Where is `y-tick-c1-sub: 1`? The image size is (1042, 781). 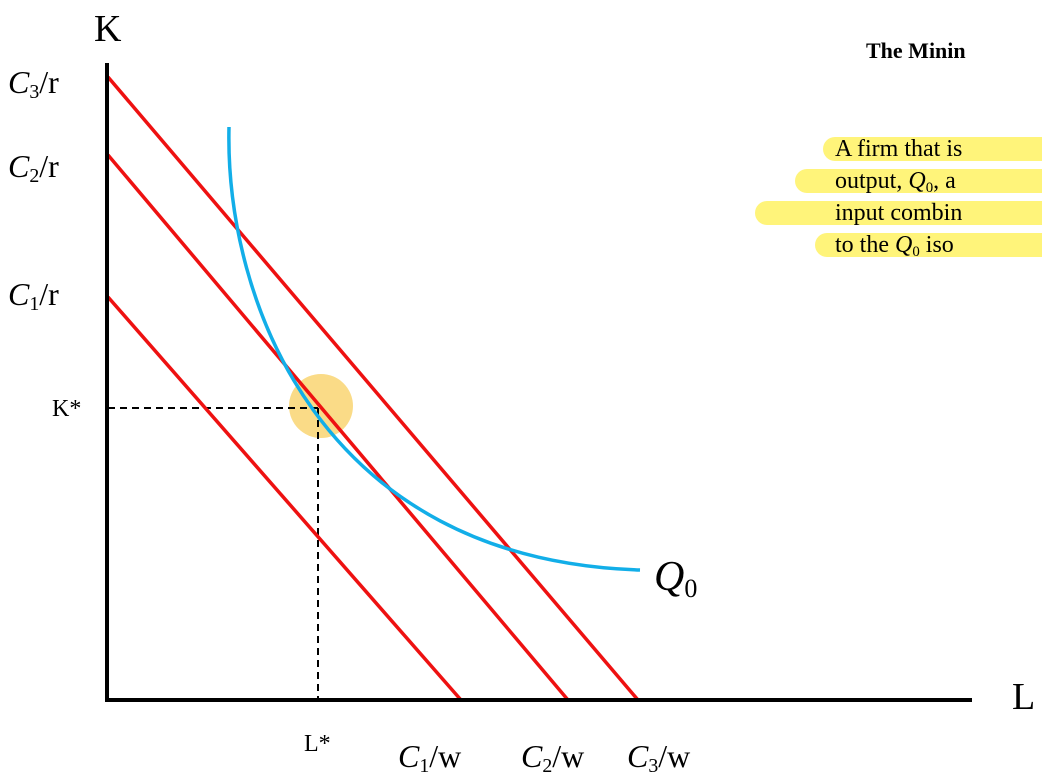
y-tick-c1-sub: 1 is located at coordinates (34, 303).